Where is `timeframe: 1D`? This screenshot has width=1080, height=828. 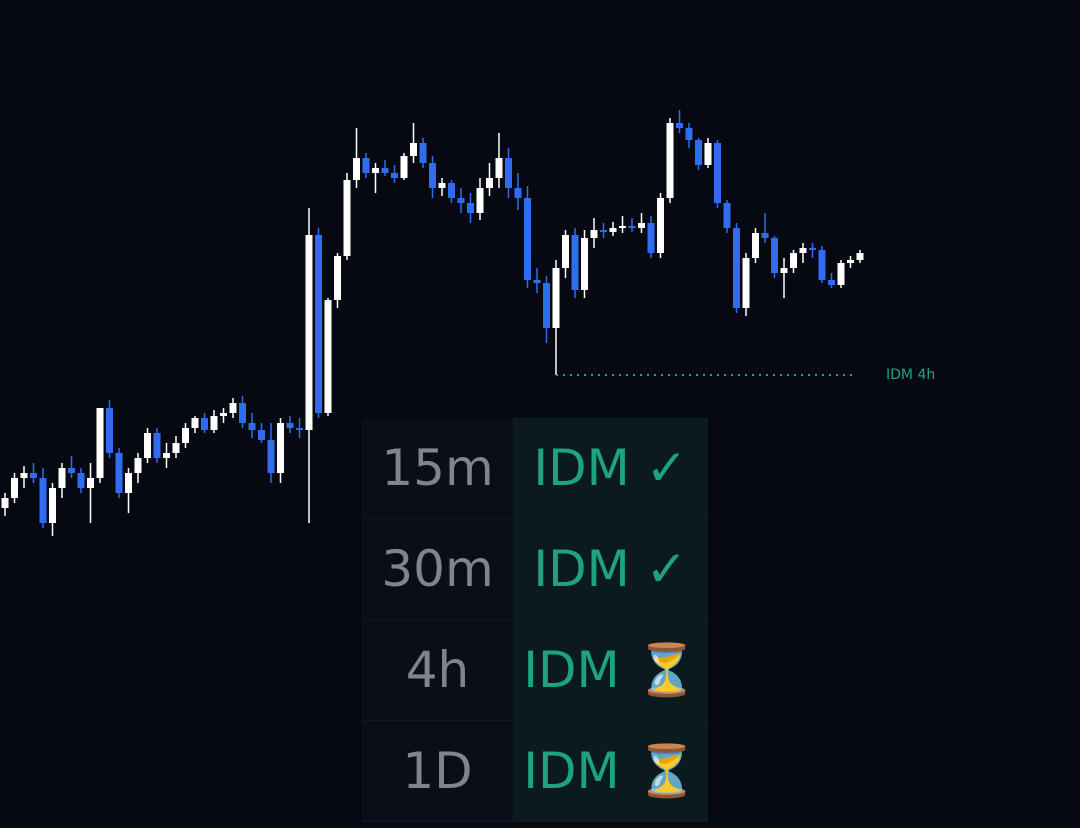 timeframe: 1D is located at coordinates (437, 771).